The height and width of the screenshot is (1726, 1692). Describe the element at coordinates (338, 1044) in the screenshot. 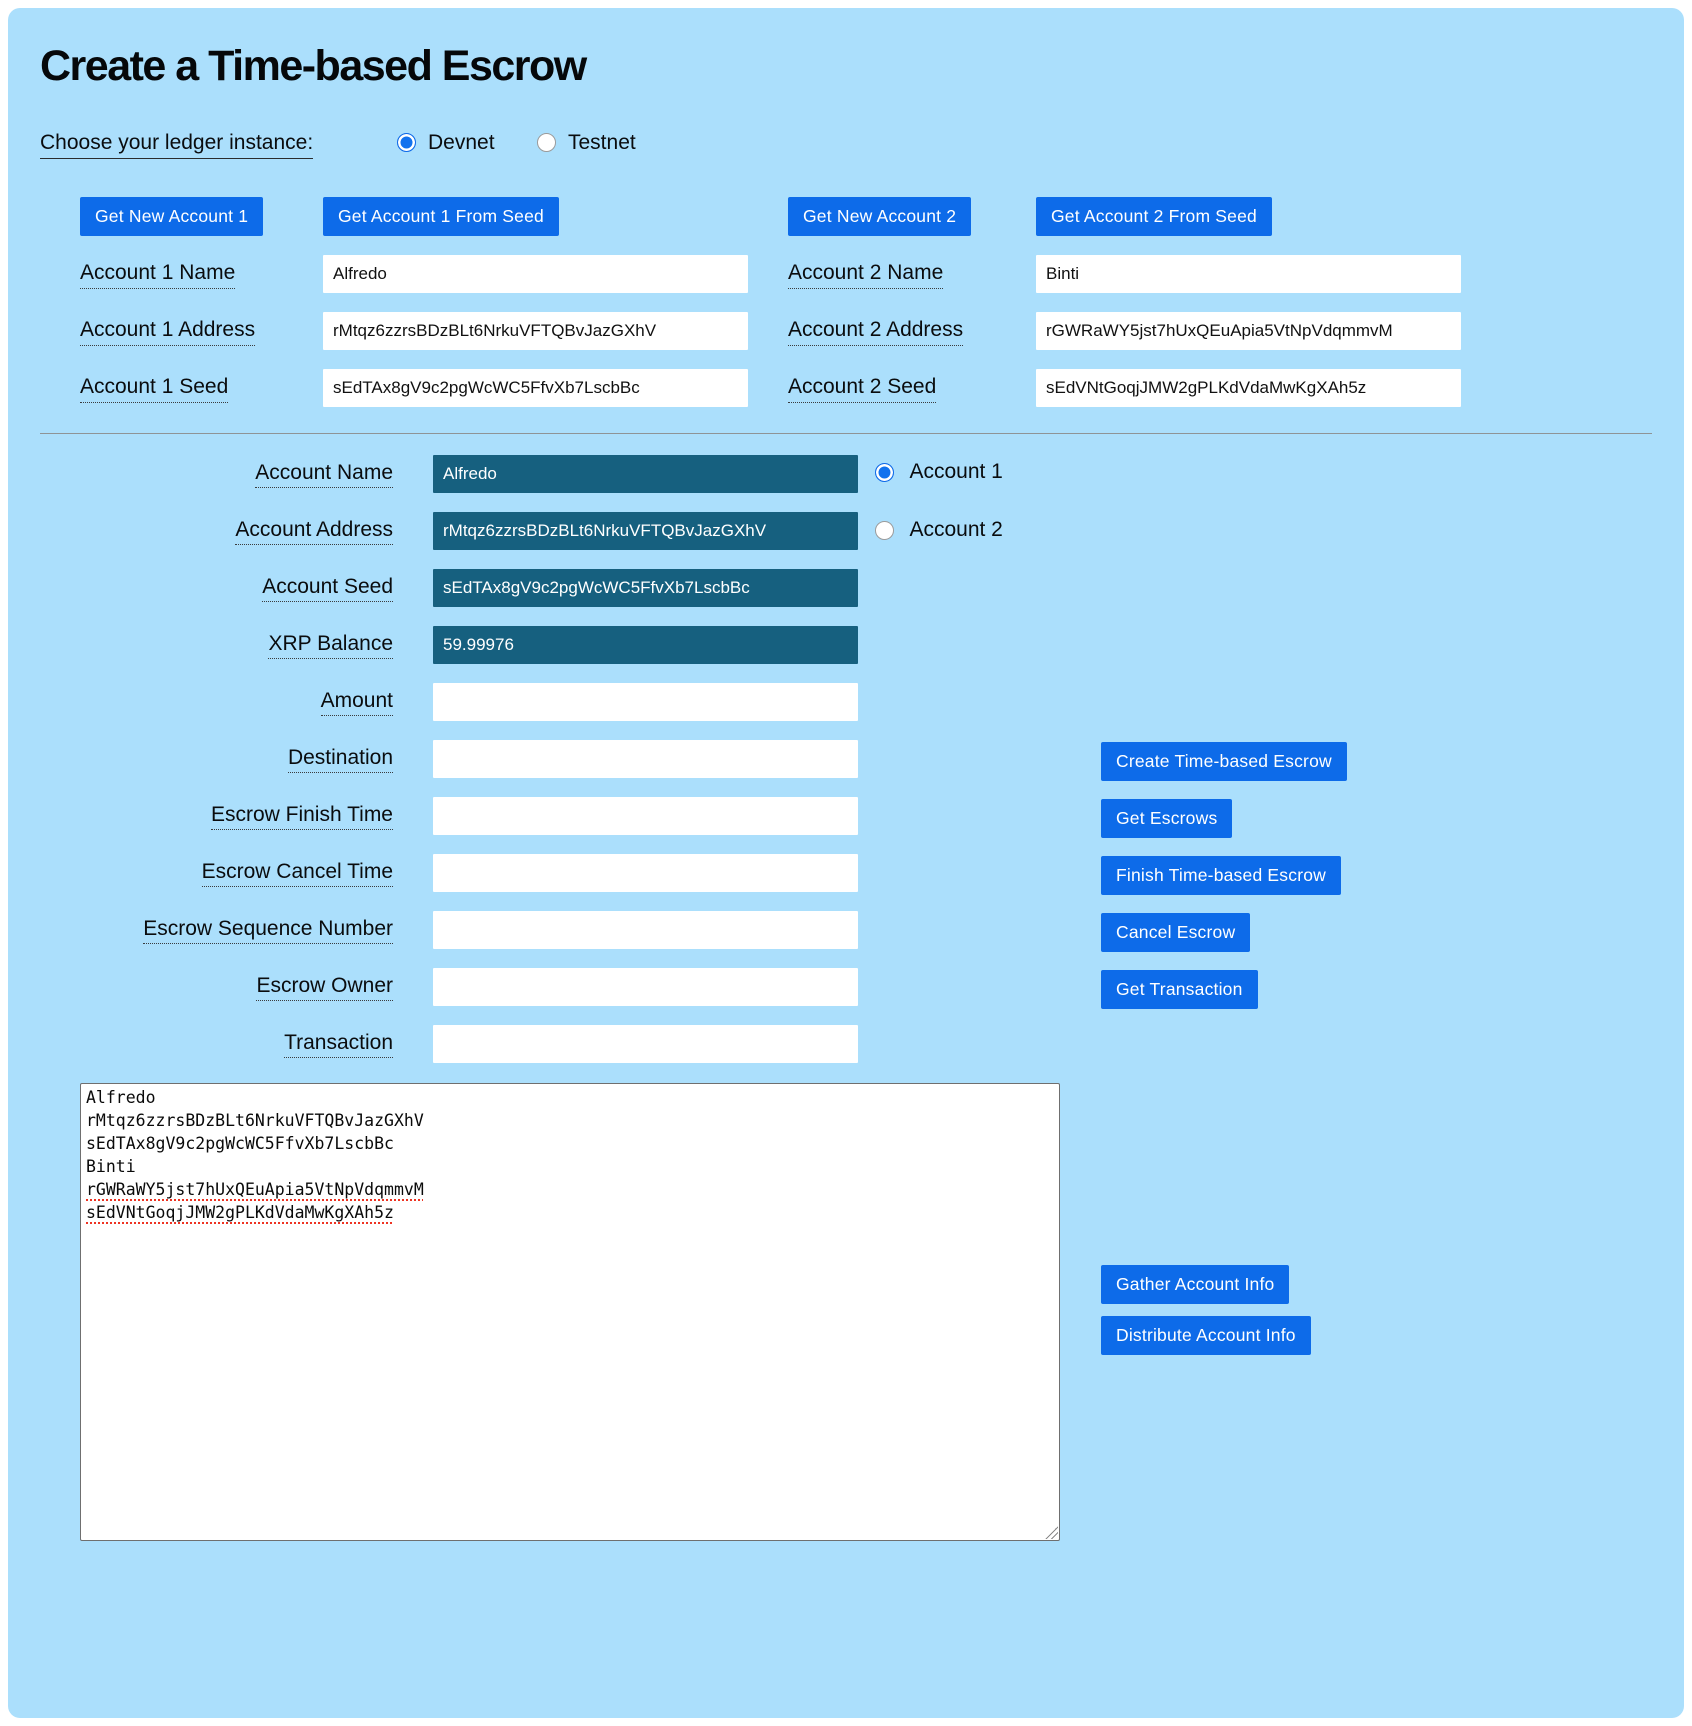

I see `transaction-label: Transaction` at that location.